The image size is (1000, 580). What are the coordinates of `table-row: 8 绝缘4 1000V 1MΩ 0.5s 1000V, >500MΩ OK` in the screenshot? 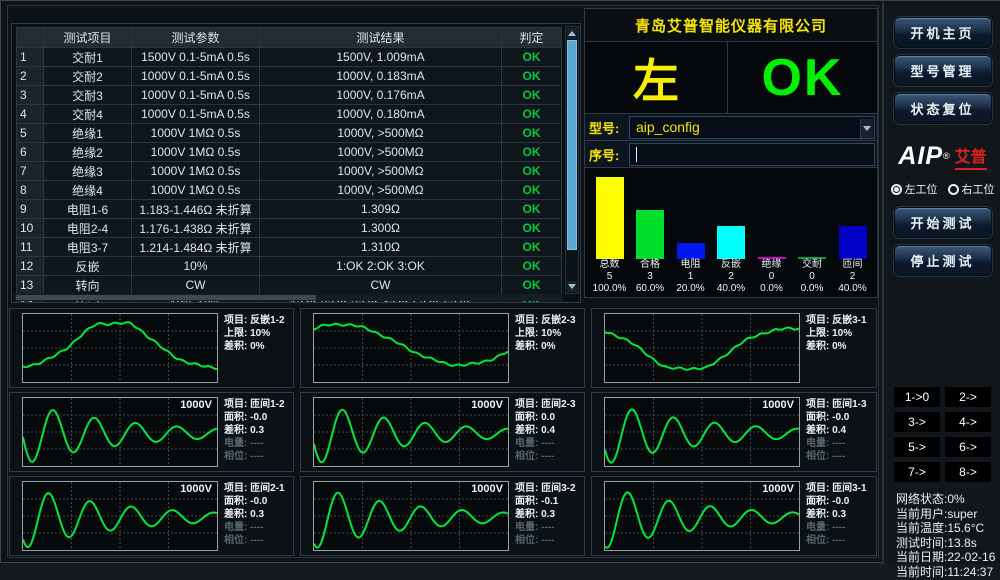 It's located at (289, 190).